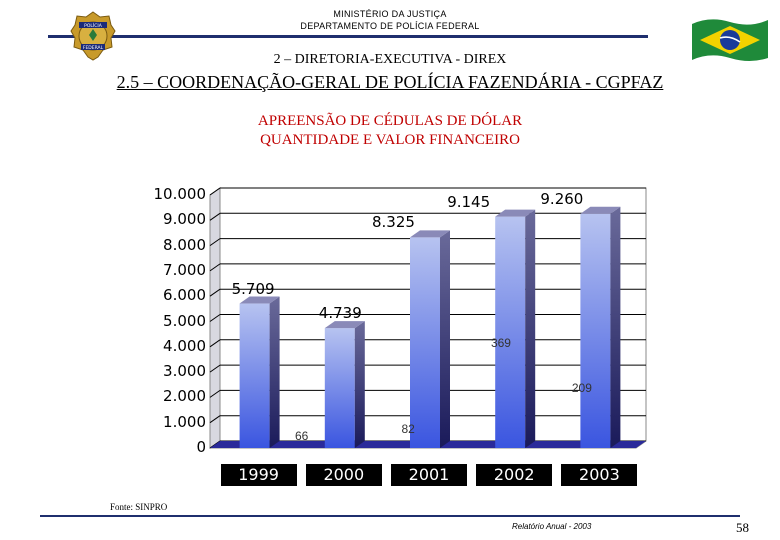 Image resolution: width=780 pixels, height=540 pixels. I want to click on police-badge-logo: POLÍCIA FEDERAL, so click(93, 36).